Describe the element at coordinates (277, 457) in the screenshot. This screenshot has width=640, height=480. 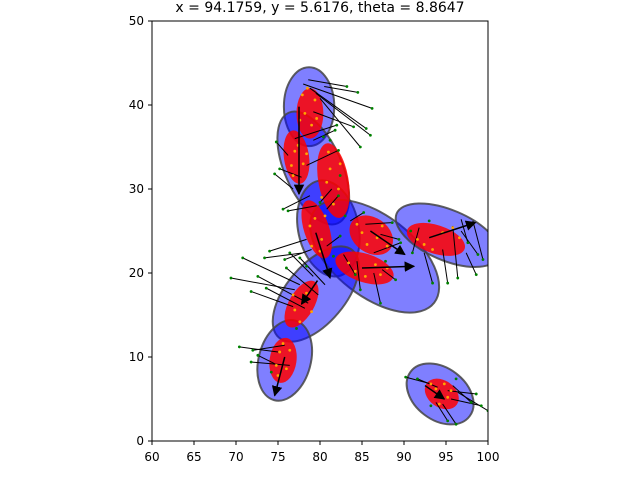
I see `x-tick-label-3: 75` at that location.